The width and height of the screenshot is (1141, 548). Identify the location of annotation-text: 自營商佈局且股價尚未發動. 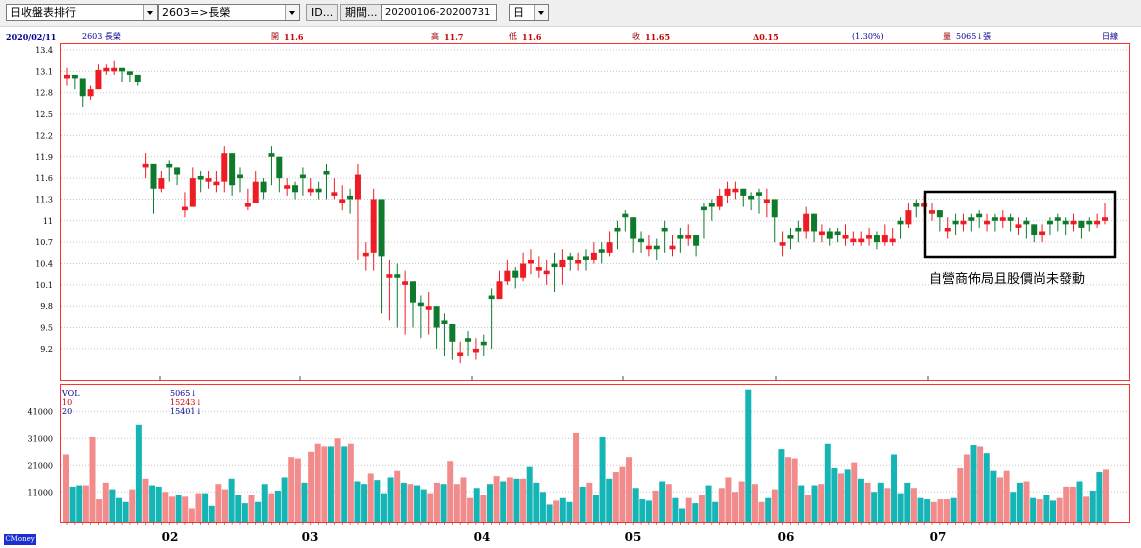
(1007, 279).